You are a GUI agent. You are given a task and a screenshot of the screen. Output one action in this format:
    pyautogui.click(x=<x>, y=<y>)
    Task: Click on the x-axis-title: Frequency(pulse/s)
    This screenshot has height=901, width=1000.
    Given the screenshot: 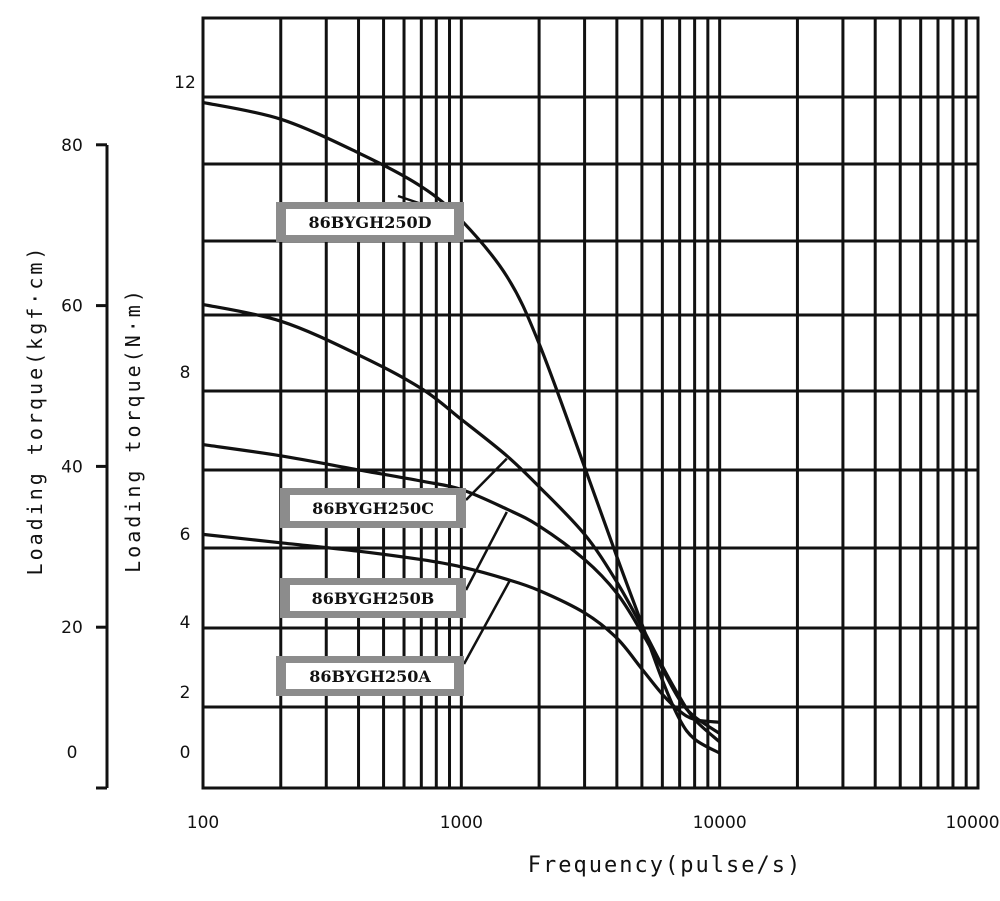 What is the action you would take?
    pyautogui.click(x=665, y=865)
    